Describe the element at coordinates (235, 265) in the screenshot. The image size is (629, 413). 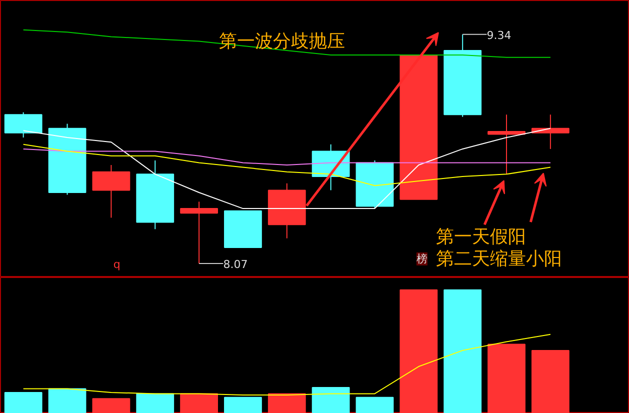
I see `annotation: 8.07` at that location.